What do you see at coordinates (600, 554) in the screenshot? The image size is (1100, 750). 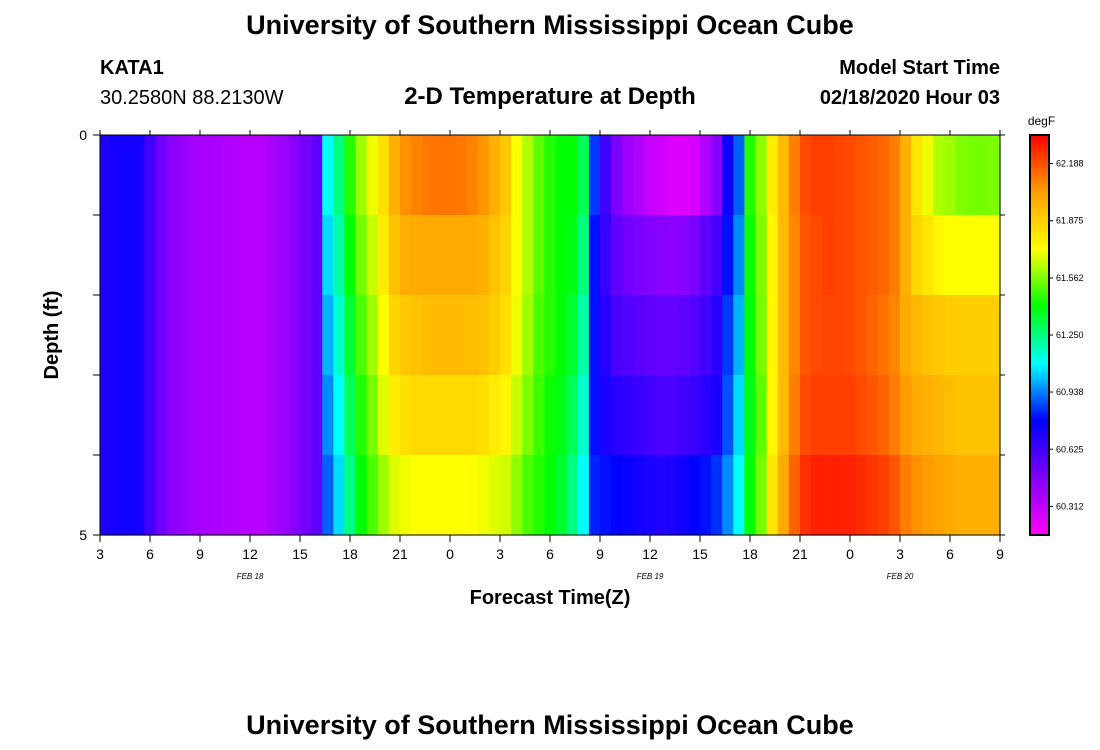 I see `x-tick-label: 9` at bounding box center [600, 554].